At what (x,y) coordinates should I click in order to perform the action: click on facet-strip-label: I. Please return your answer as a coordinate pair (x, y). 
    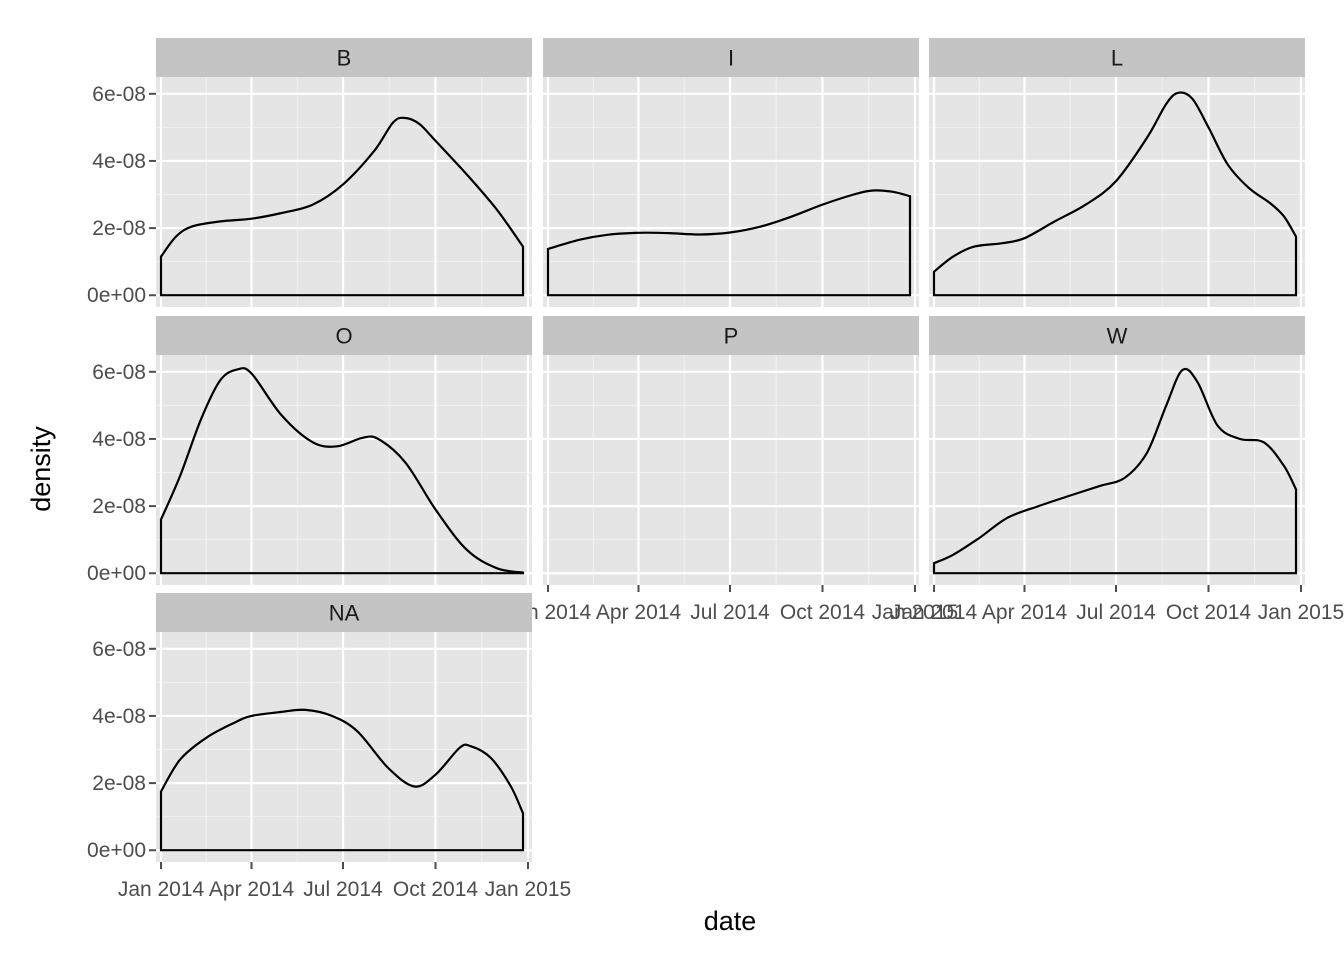
    Looking at the image, I should click on (731, 58).